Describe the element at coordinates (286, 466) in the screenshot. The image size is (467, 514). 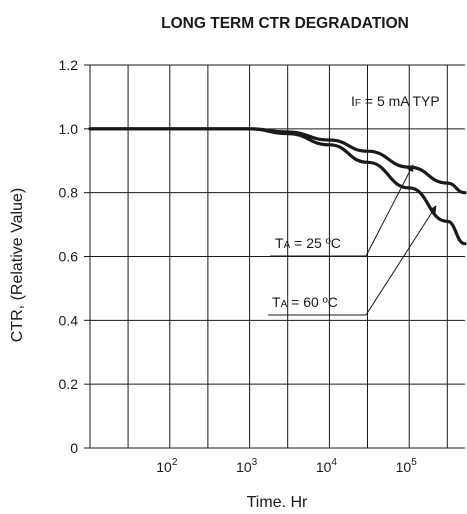
I see `x-tick-labels: 10² 10³ 10⁴ 10⁵` at that location.